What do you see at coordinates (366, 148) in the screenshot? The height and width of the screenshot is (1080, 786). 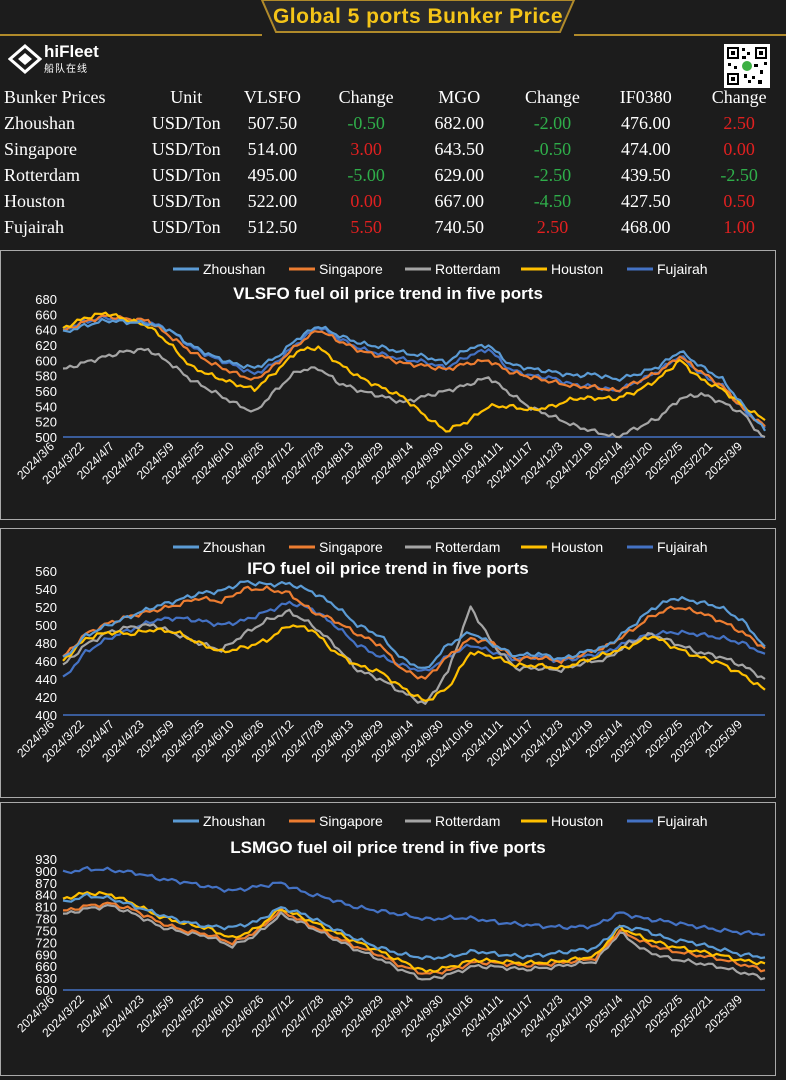 I see `vlsfo-change: 3.00` at bounding box center [366, 148].